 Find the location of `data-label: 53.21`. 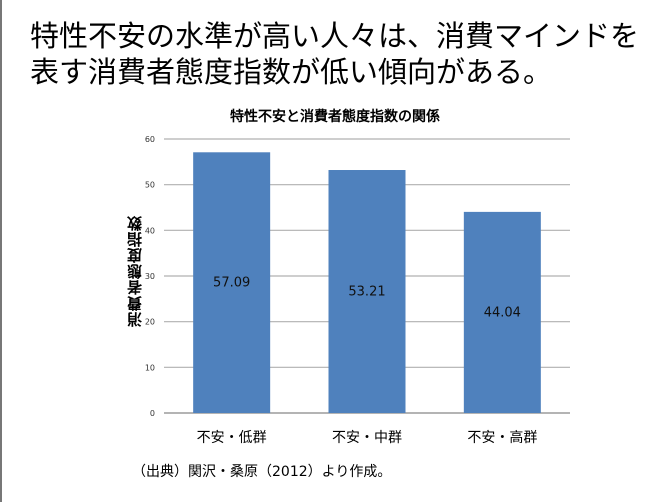

data-label: 53.21 is located at coordinates (366, 292).